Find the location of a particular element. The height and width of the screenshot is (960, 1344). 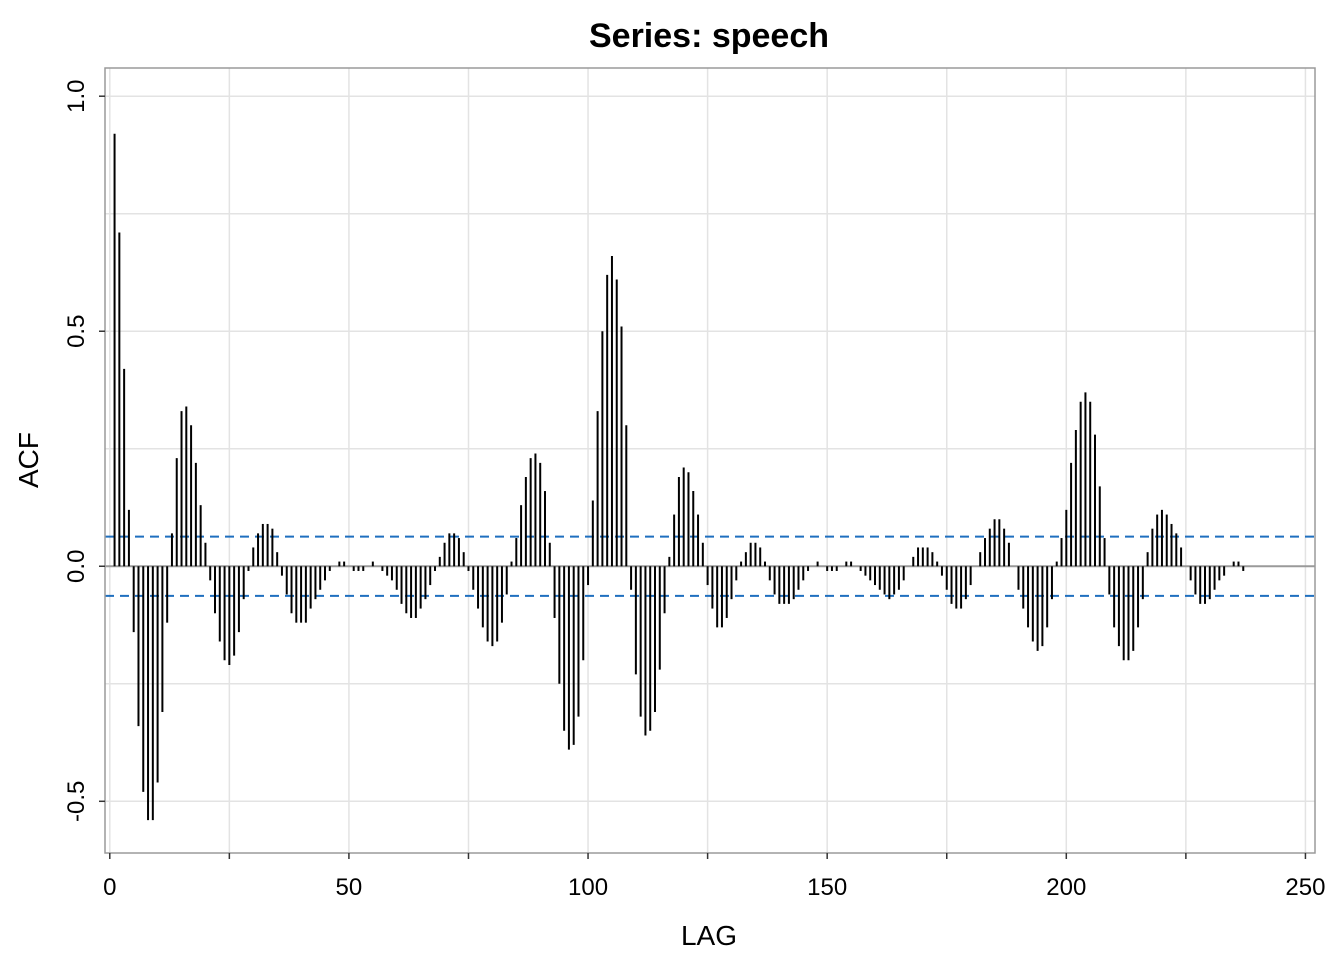

x-tick-label: 100 is located at coordinates (588, 887).